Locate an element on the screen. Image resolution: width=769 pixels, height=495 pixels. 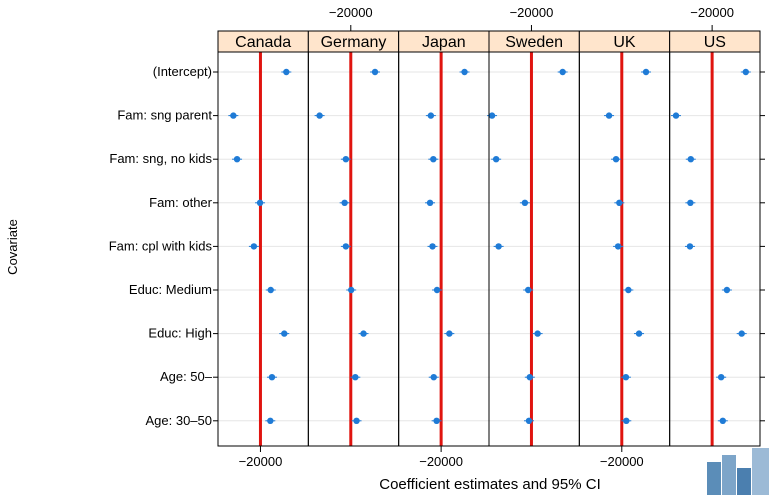
bottom-axis: −20000 −20000 −20000 is located at coordinates (441, 457).